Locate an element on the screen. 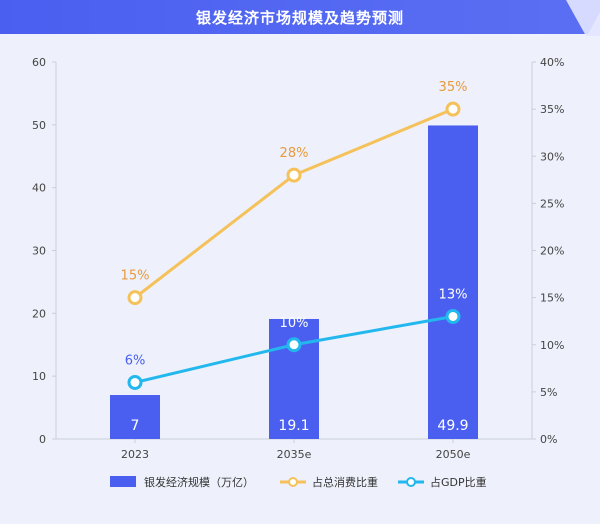  right-tick-label: 40% is located at coordinates (552, 62).